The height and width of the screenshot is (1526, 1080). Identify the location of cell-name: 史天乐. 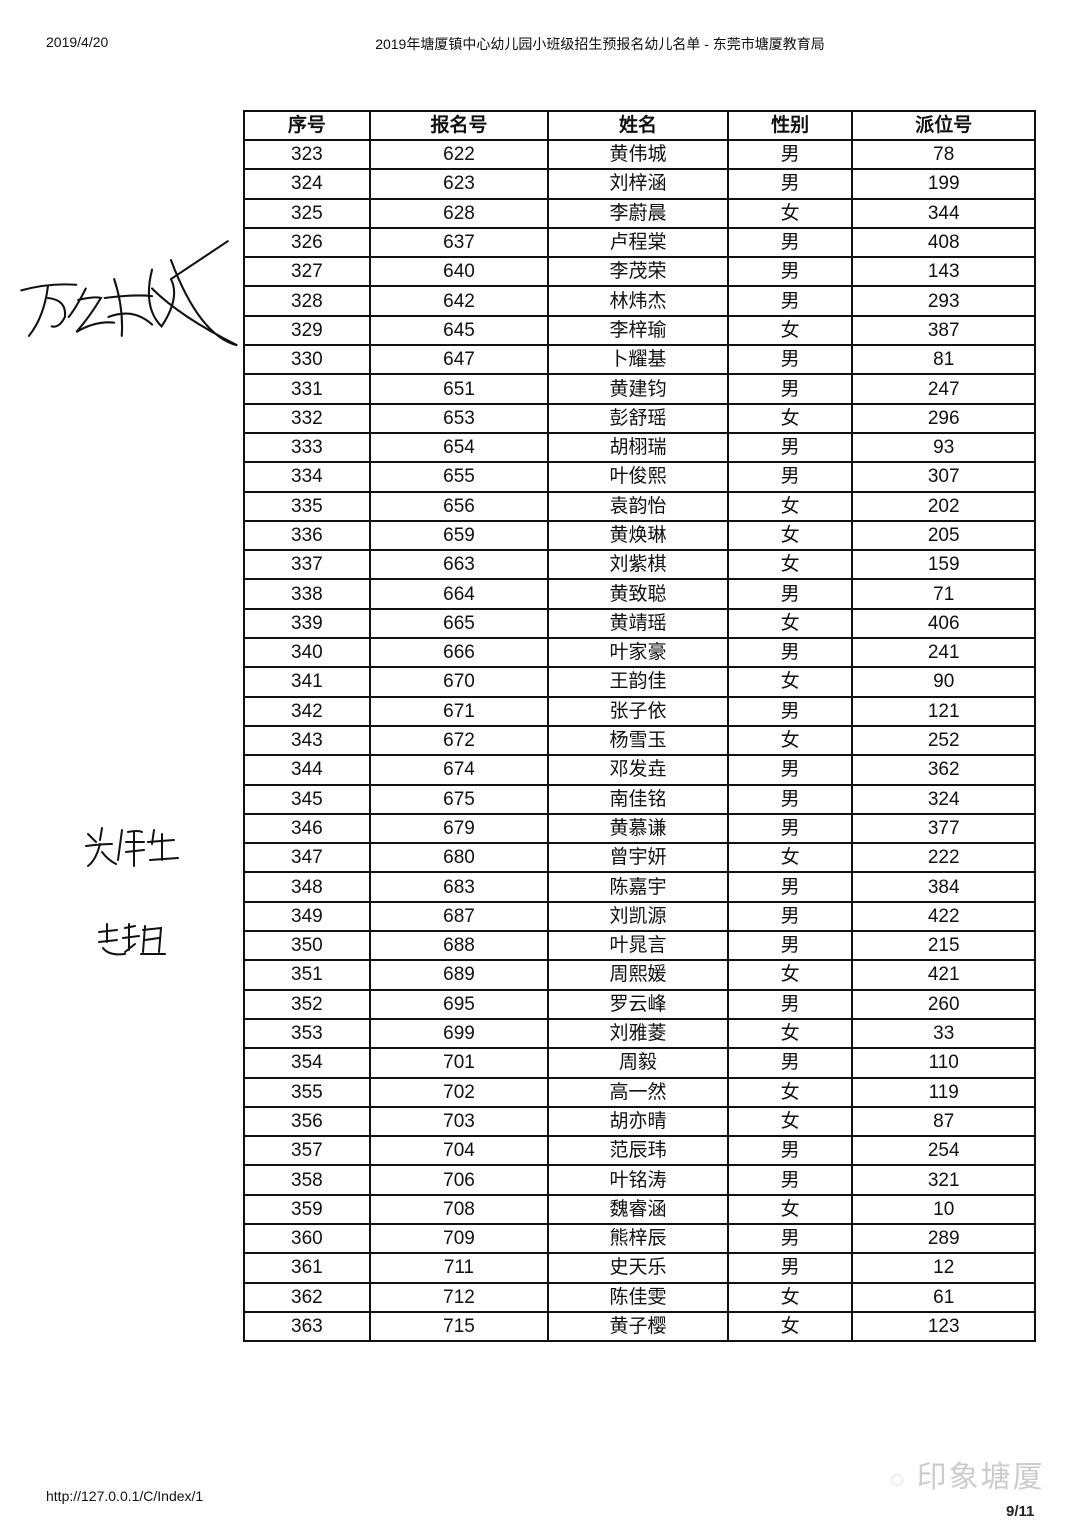
(638, 1268).